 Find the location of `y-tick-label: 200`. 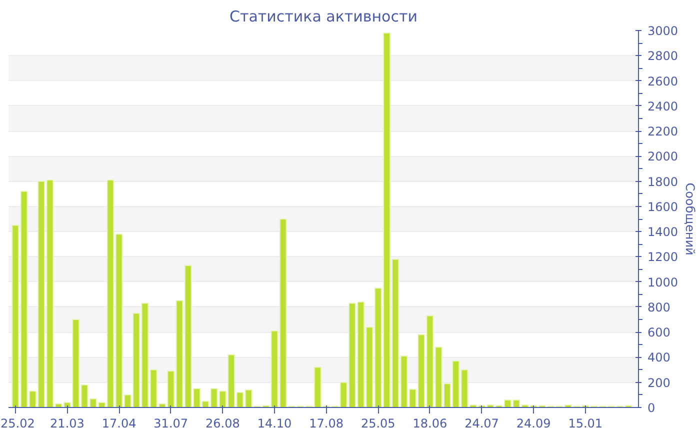

y-tick-label: 200 is located at coordinates (659, 383).